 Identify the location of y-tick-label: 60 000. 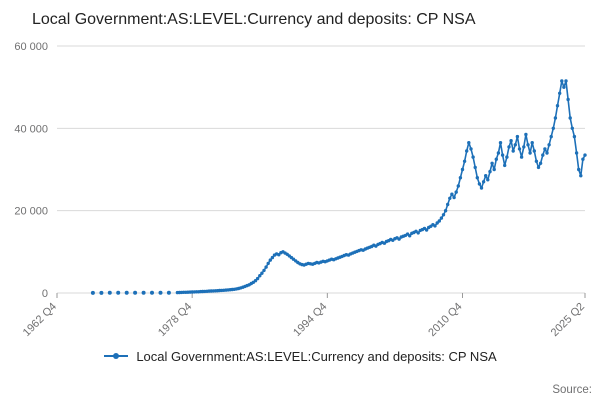
(31, 47).